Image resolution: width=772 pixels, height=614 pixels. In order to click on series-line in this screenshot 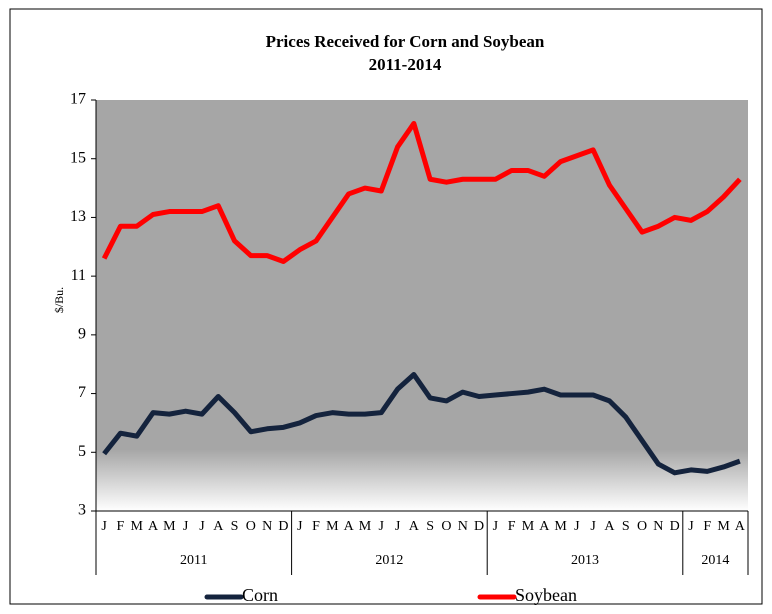, I will do `click(421, 423)`.